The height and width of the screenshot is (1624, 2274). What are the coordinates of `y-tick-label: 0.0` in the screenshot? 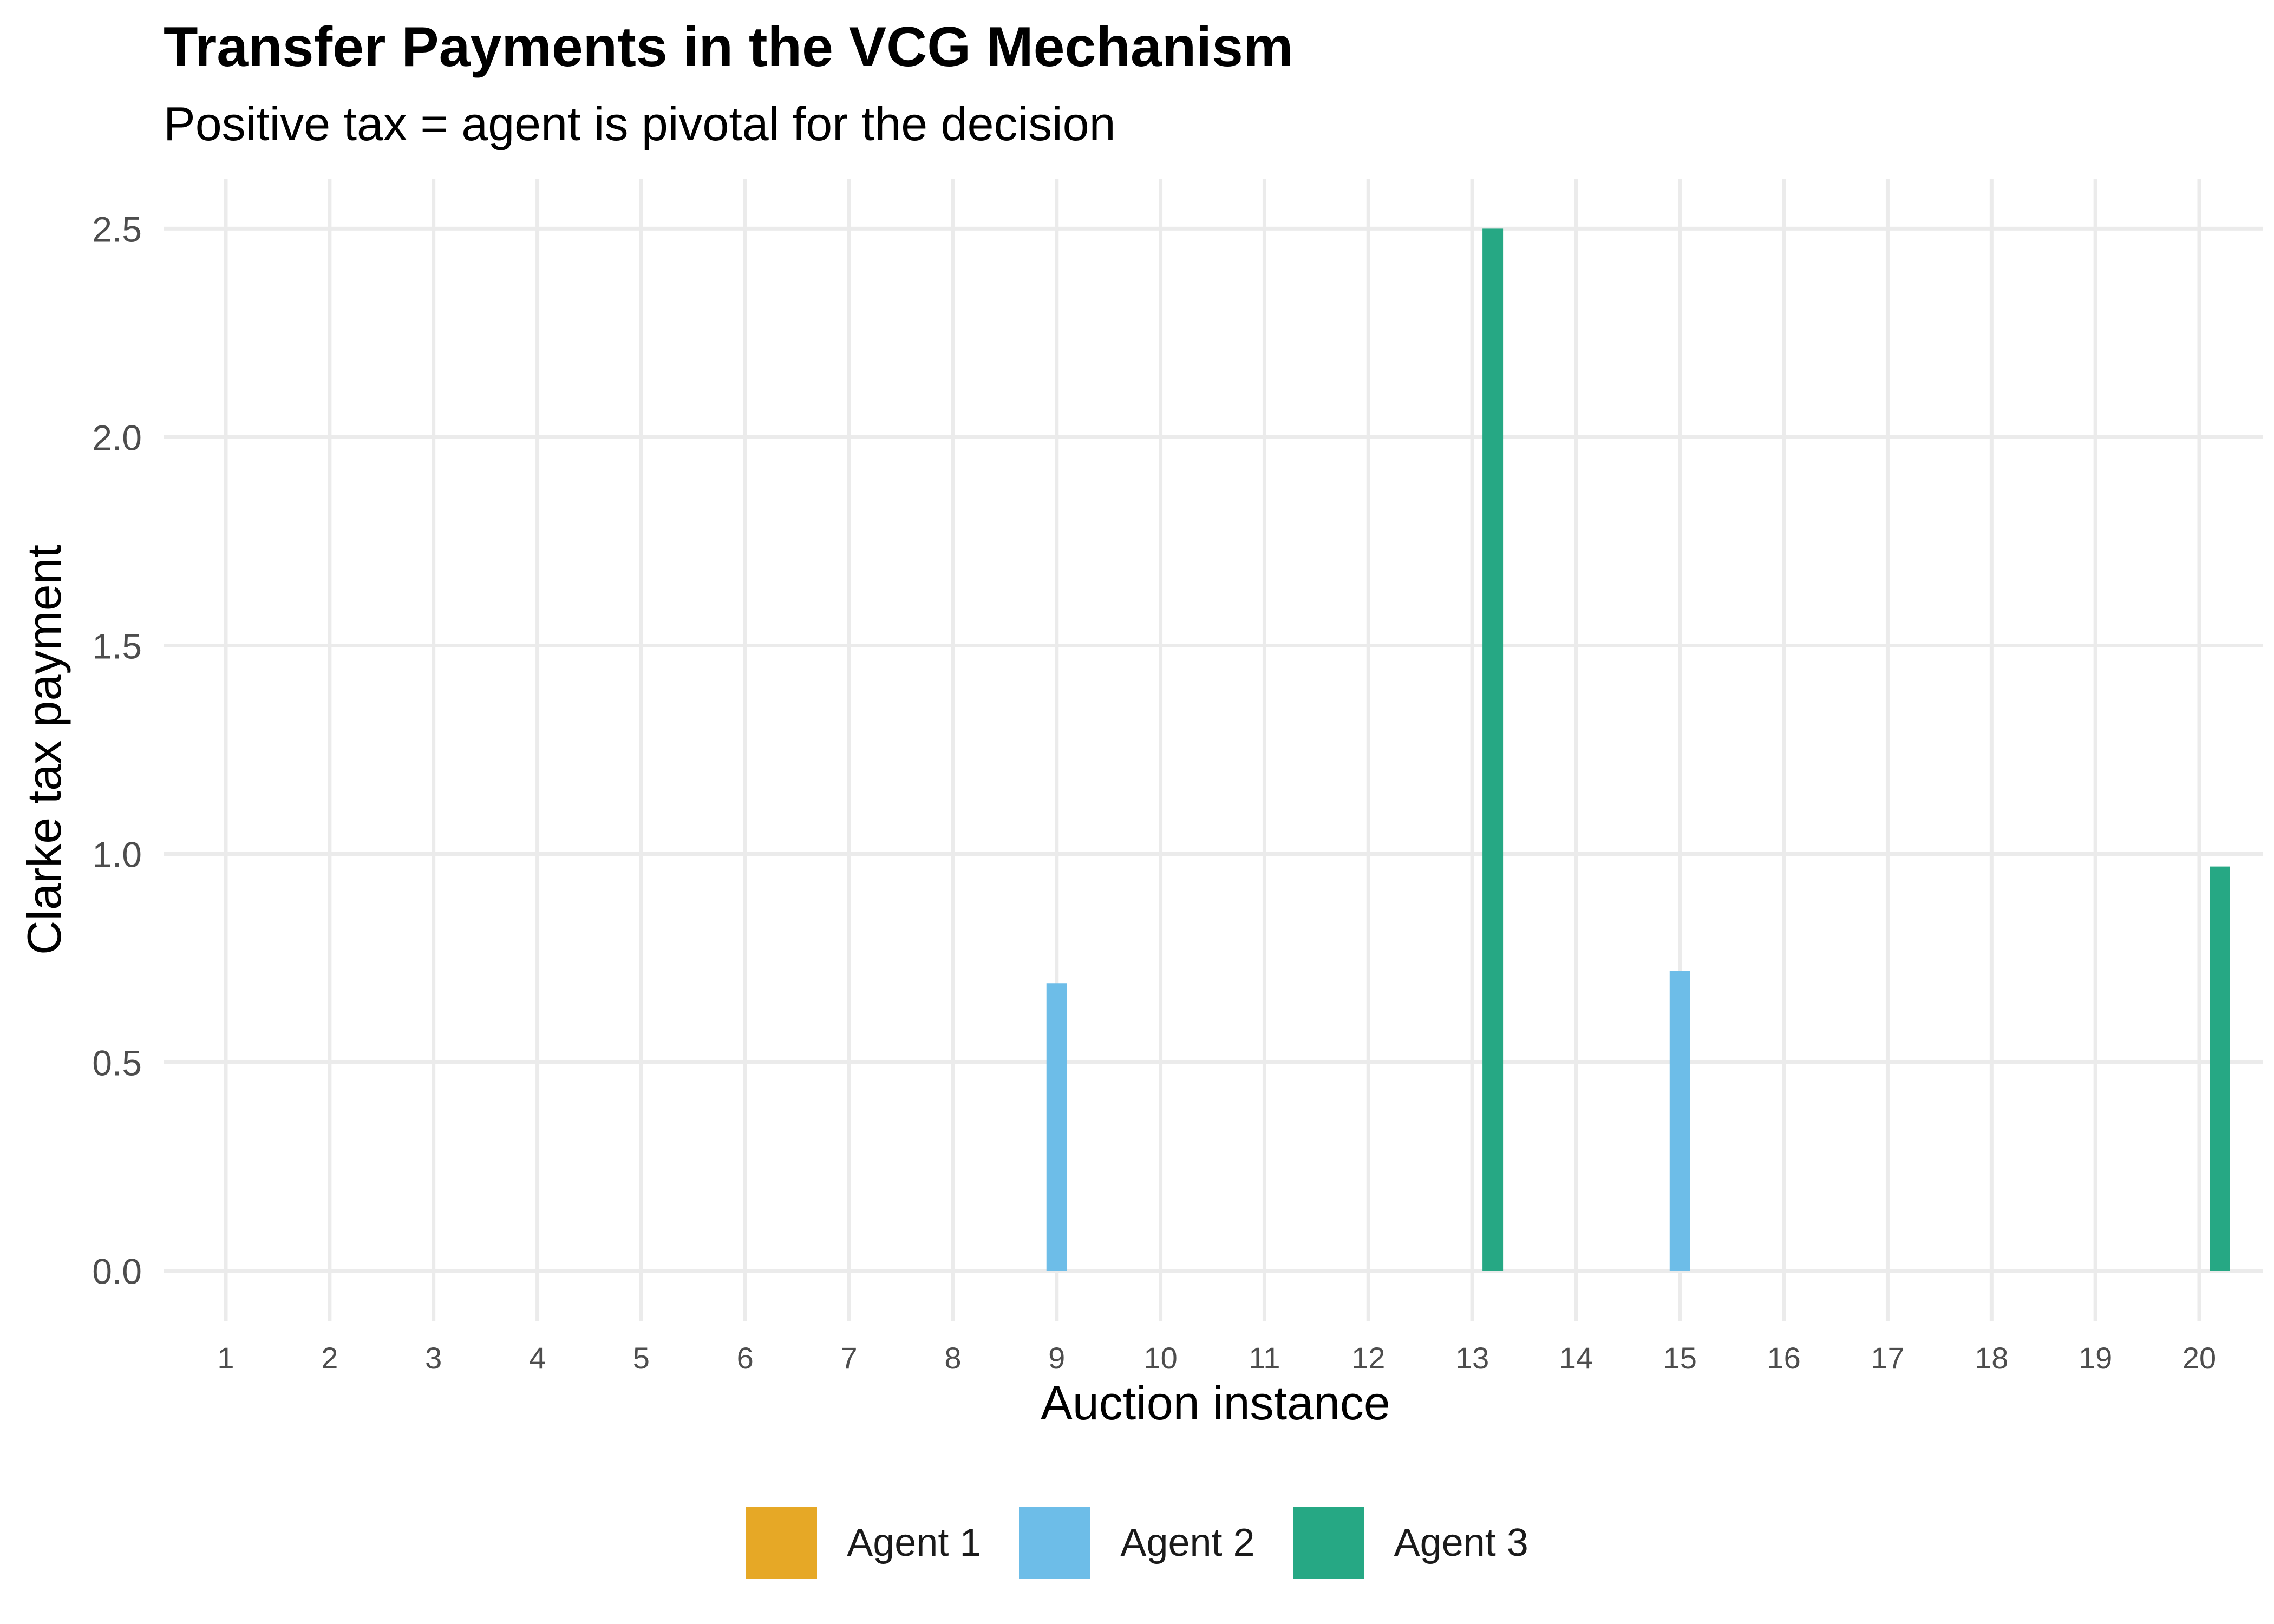 It's located at (117, 1272).